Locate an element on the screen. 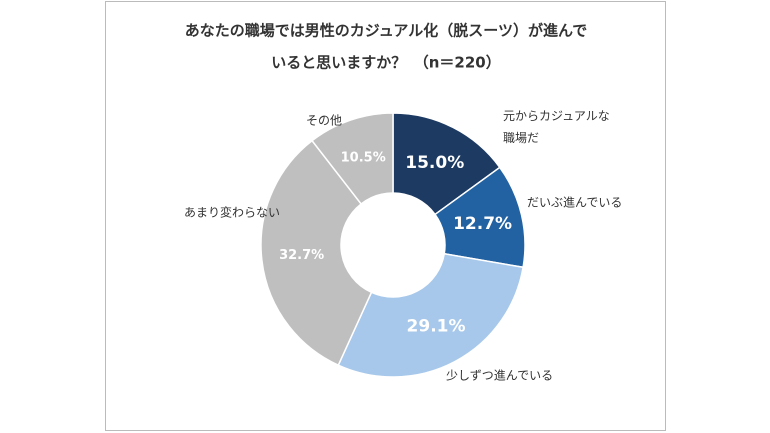  category-label-line: 元からカジュアルな is located at coordinates (556, 116).